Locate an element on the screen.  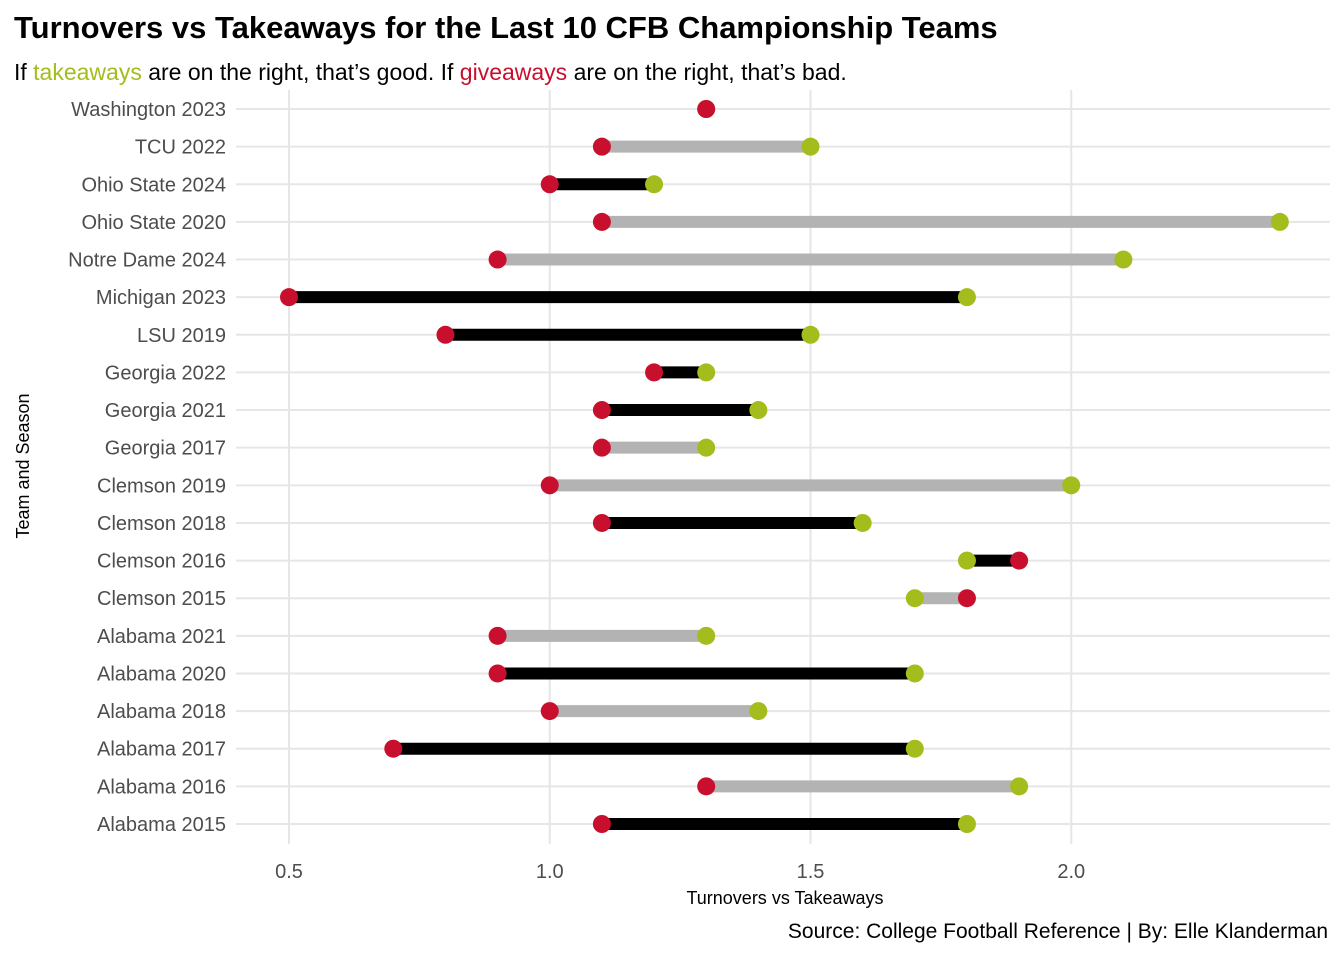
subtitle-giveaways-word: giveaways is located at coordinates (513, 72).